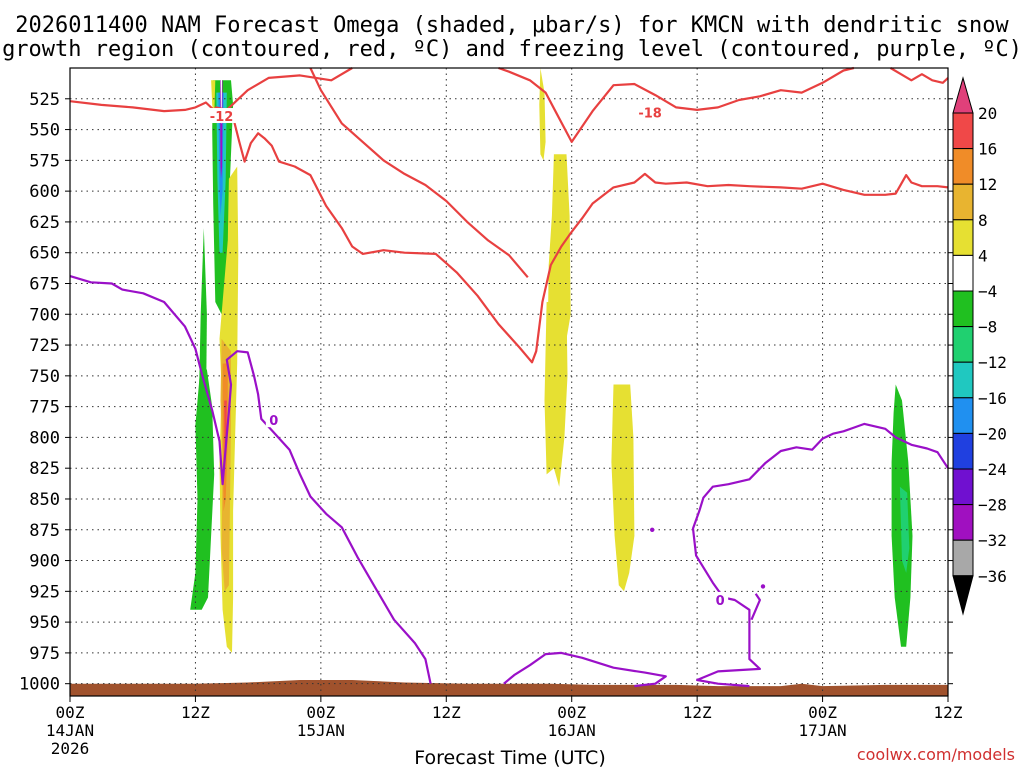 This screenshot has width=1024, height=768. Describe the element at coordinates (44, 408) in the screenshot. I see `y-tick-label: 775` at that location.